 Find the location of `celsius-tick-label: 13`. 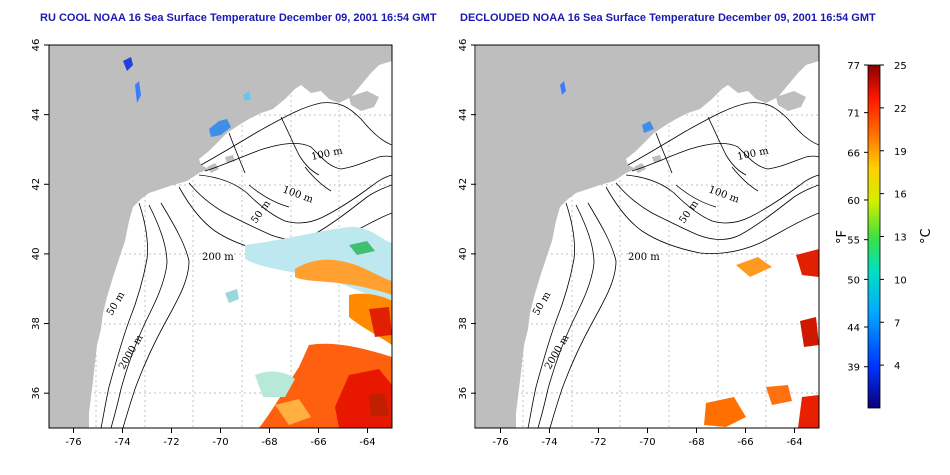

celsius-tick-label: 13 is located at coordinates (900, 238).